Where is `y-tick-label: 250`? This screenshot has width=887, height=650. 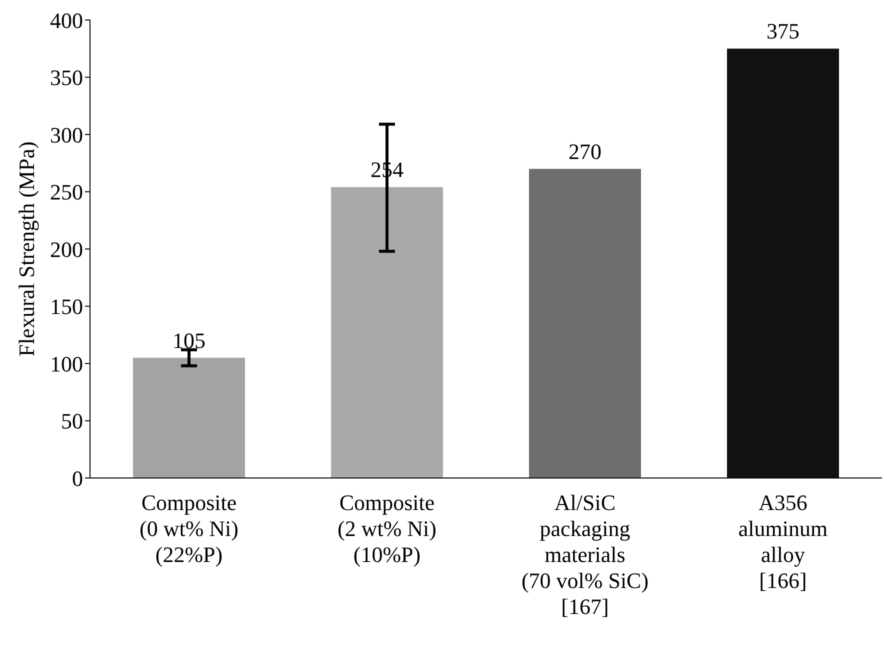
y-tick-label: 250 is located at coordinates (66, 192).